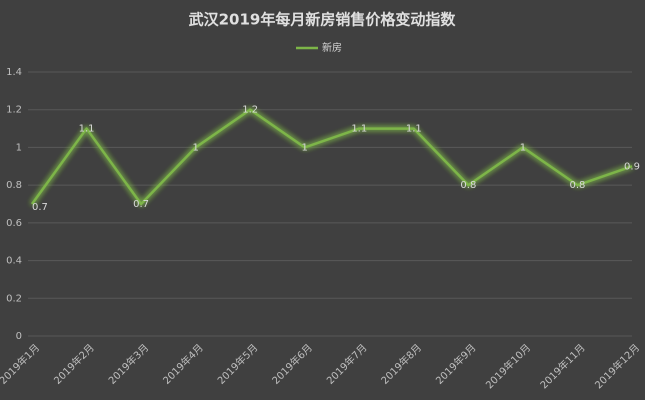 This screenshot has width=645, height=400. Describe the element at coordinates (19, 336) in the screenshot. I see `y-tick-label: 0` at that location.